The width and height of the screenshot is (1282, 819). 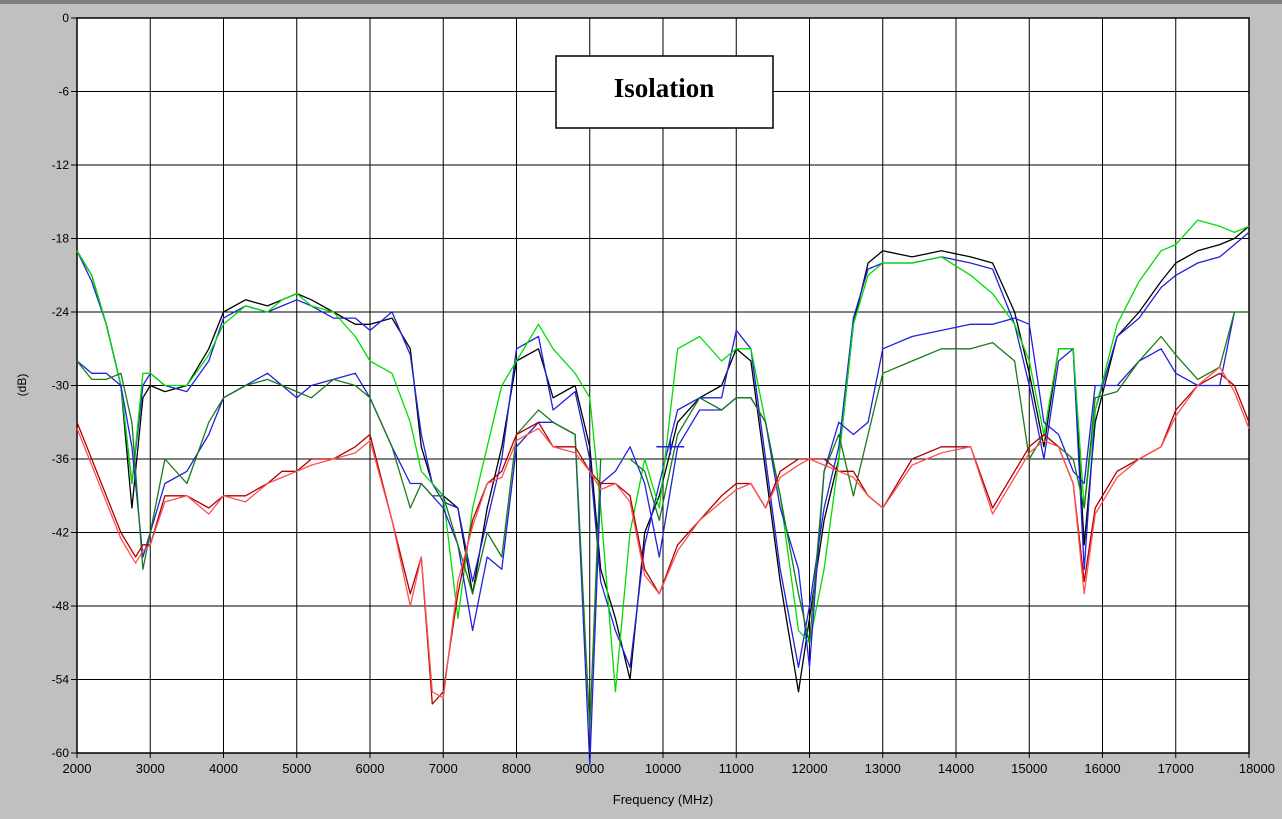 I want to click on y-tick-label-1: -6, so click(x=63, y=92).